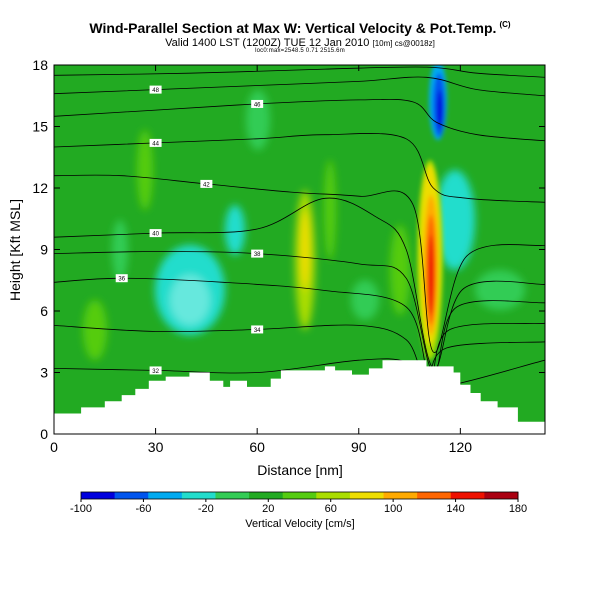 The image size is (600, 600). I want to click on chart-subtitle-text: Valid 1400 LST (1200Z) TUE 12 Jan 2010, so click(267, 43).